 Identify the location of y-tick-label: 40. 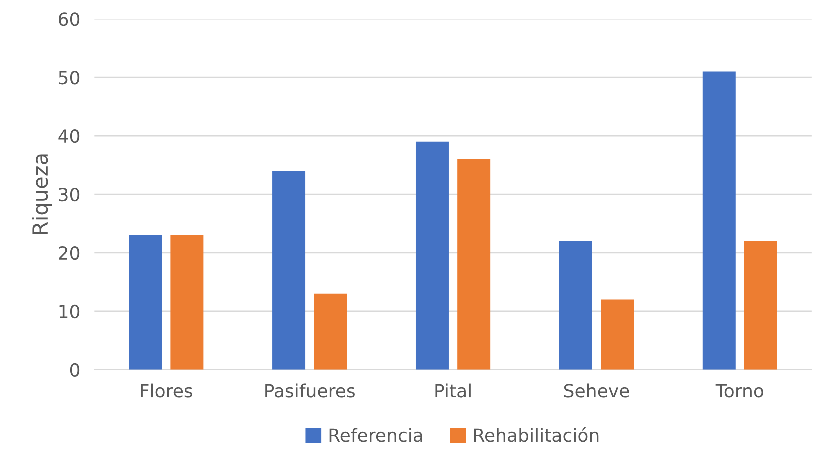
(69, 137).